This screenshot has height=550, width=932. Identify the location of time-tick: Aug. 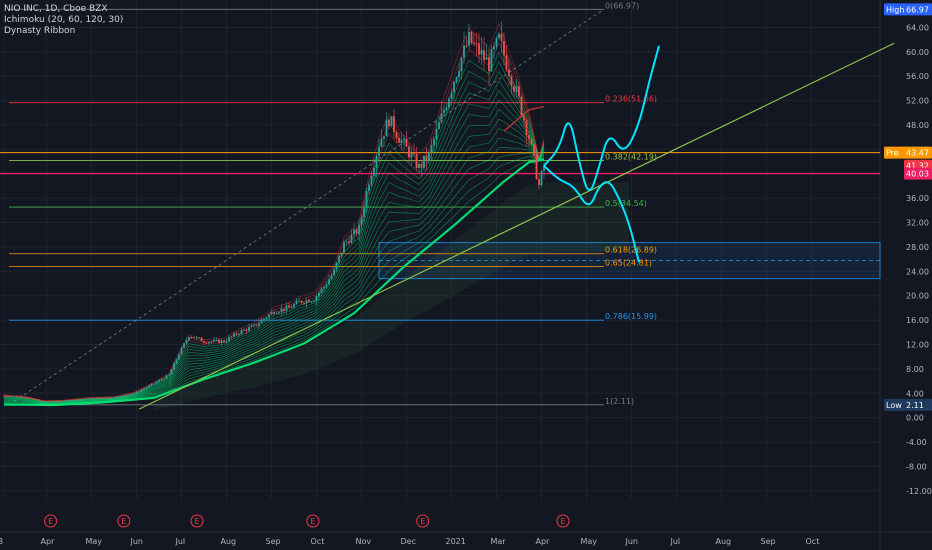
(229, 541).